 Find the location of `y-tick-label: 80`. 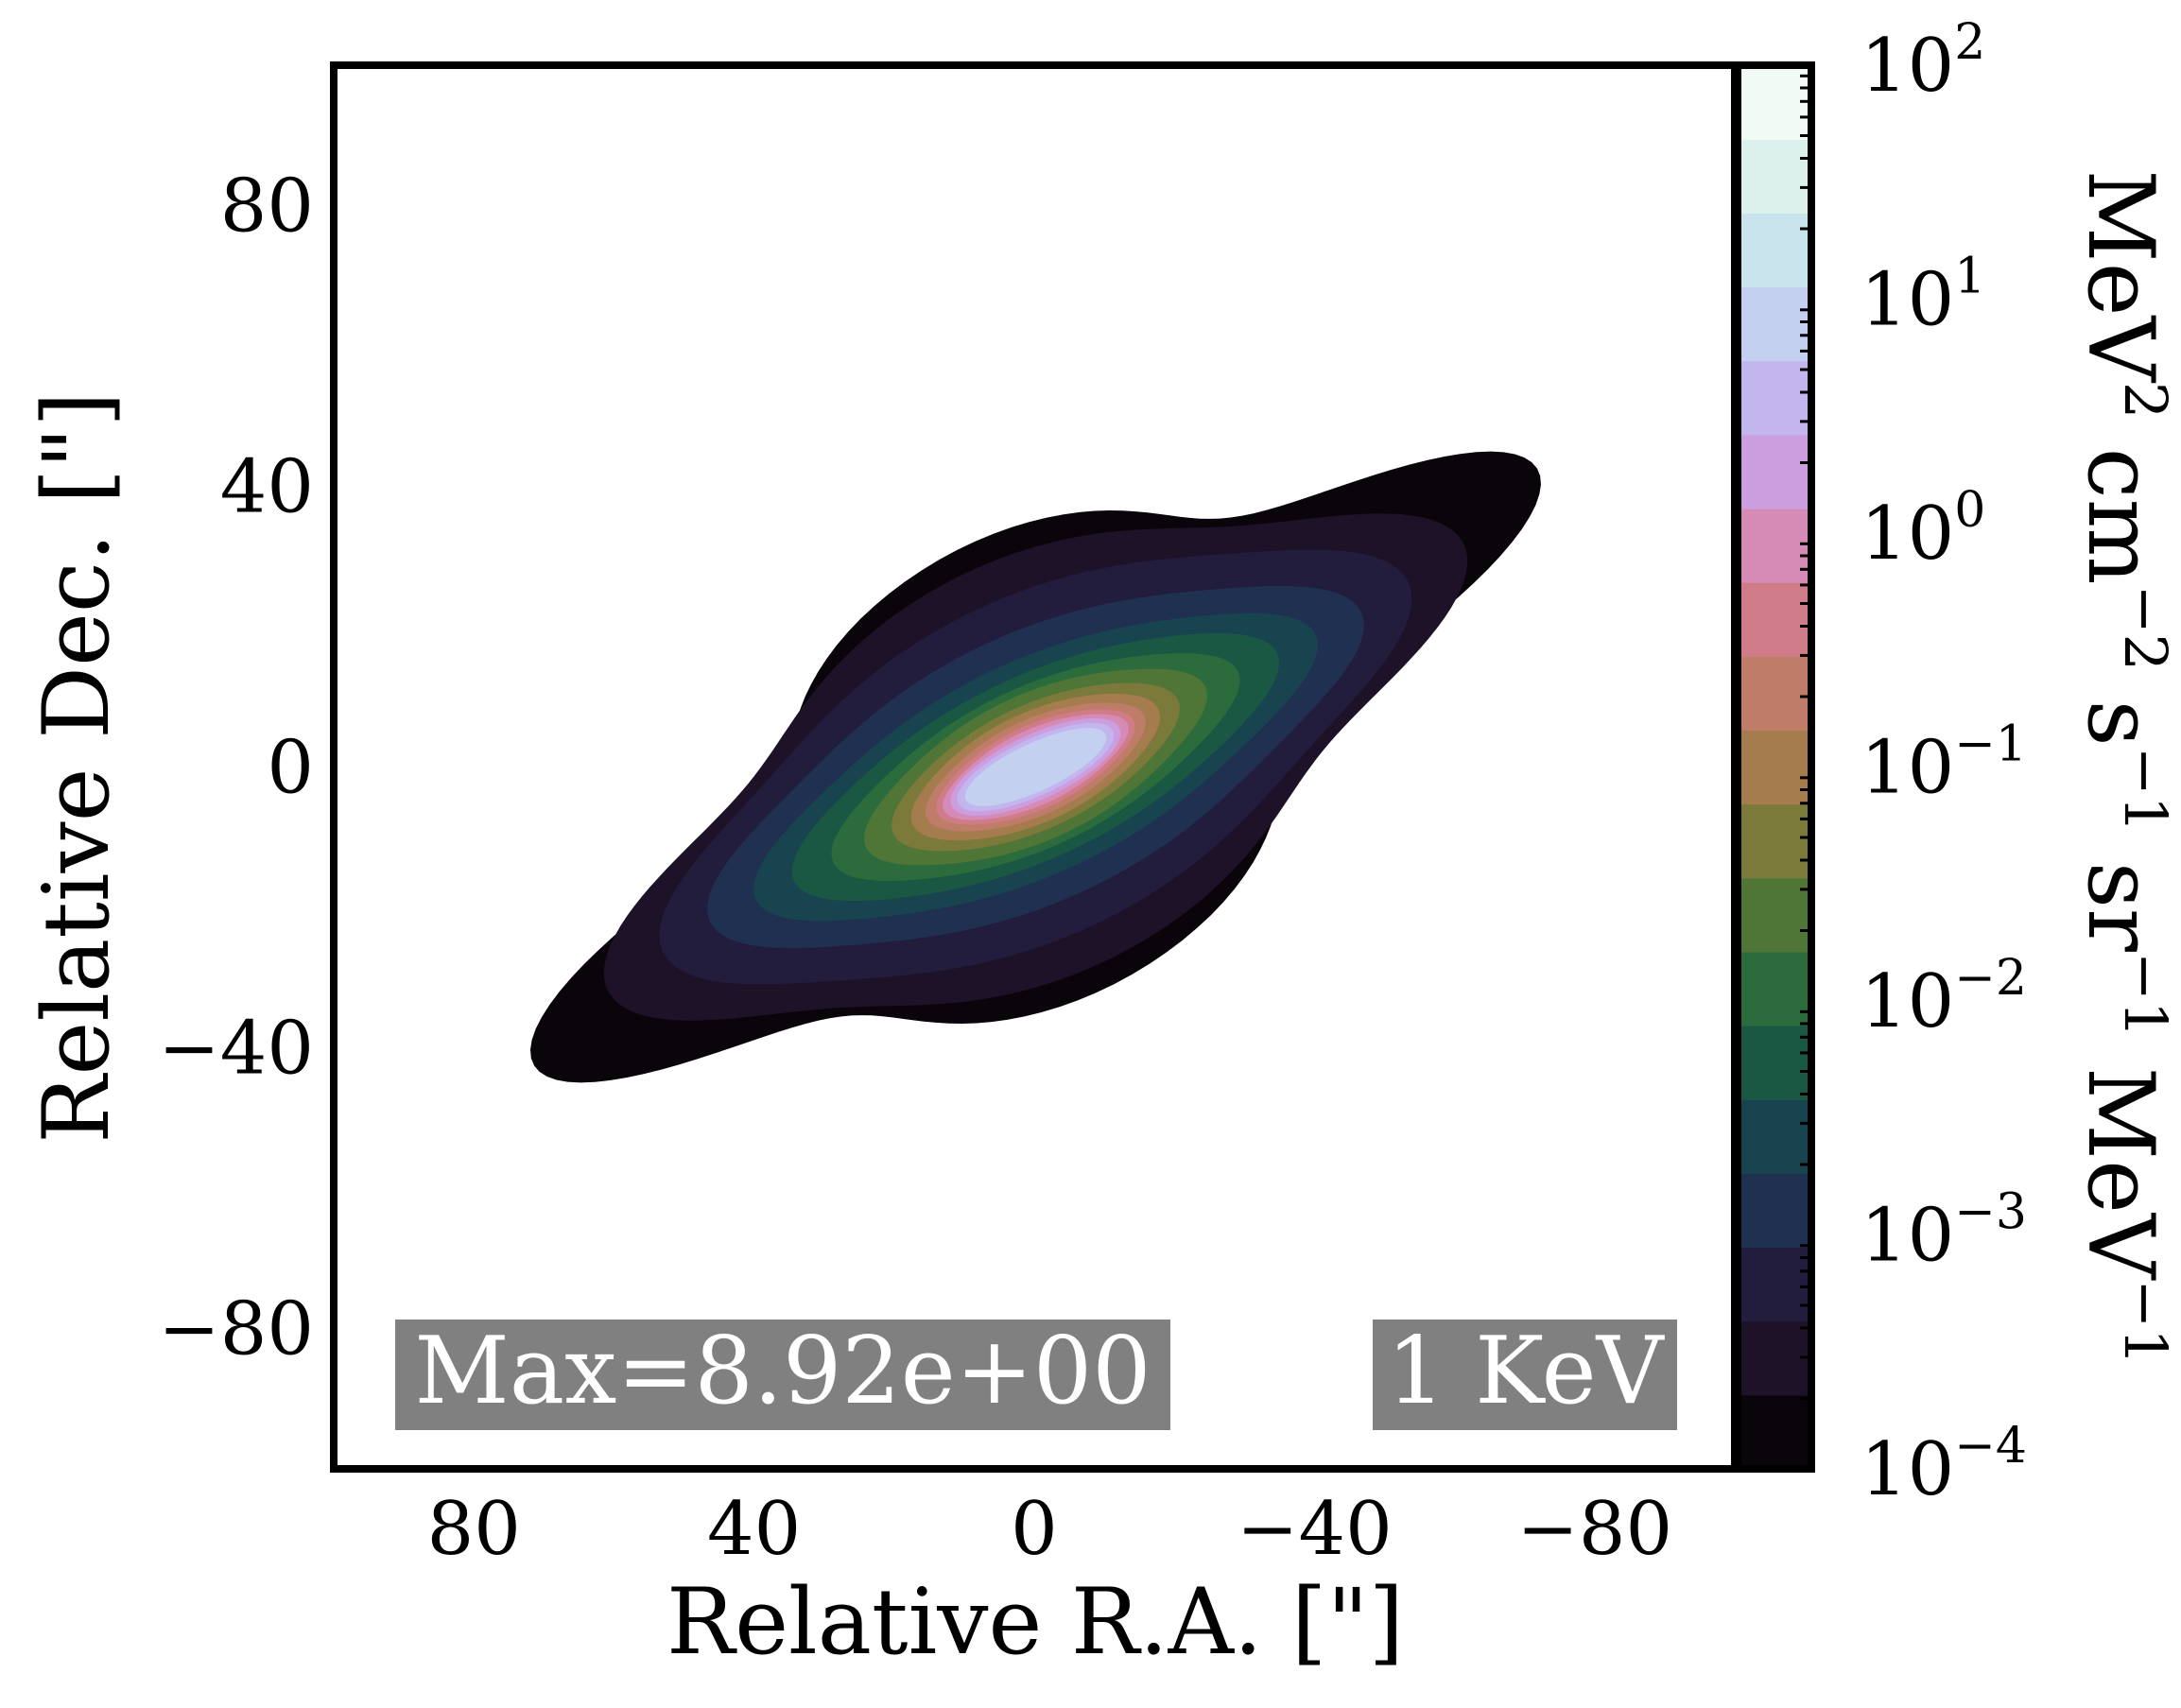

y-tick-label: 80 is located at coordinates (267, 207).